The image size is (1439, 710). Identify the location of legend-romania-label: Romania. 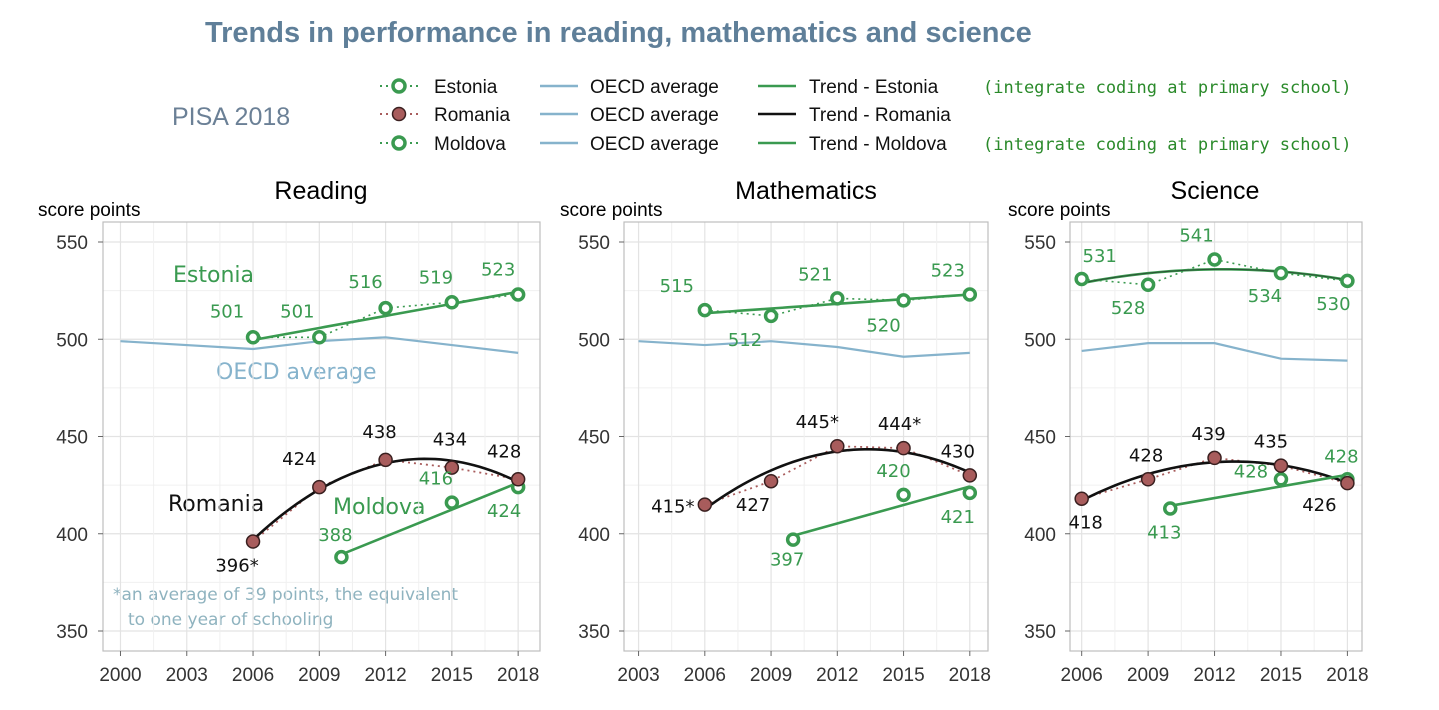
(472, 115).